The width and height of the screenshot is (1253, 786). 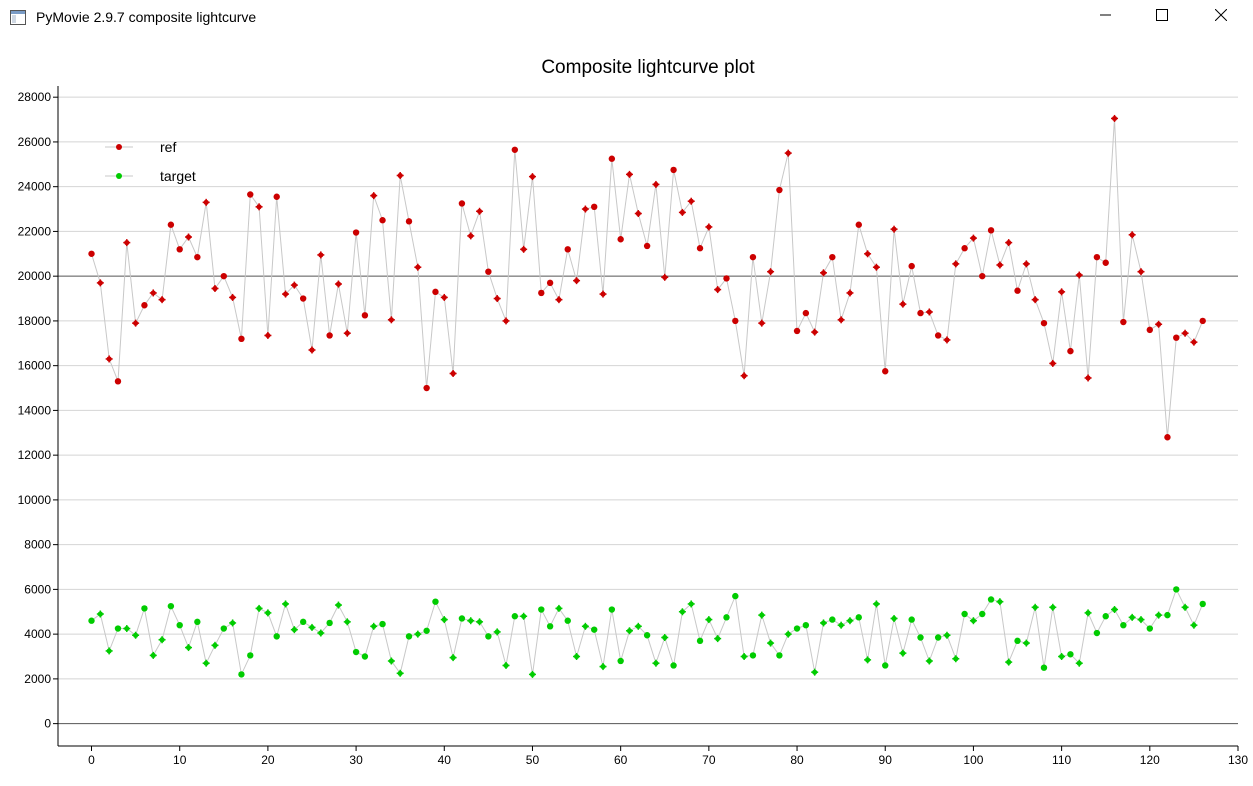 I want to click on chart-title: Composite lightcurve plot, so click(x=648, y=67).